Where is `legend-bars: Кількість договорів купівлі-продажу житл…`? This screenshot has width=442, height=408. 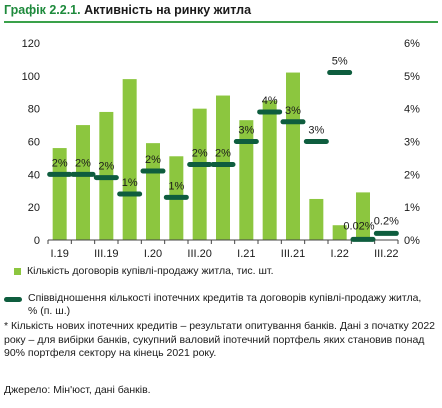 legend-bars: Кількість договорів купівлі-продажу житл… is located at coordinates (144, 271).